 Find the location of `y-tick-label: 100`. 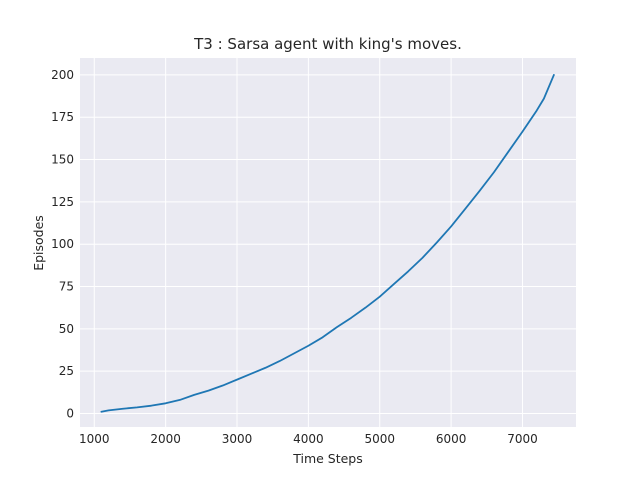

y-tick-label: 100 is located at coordinates (62, 244).